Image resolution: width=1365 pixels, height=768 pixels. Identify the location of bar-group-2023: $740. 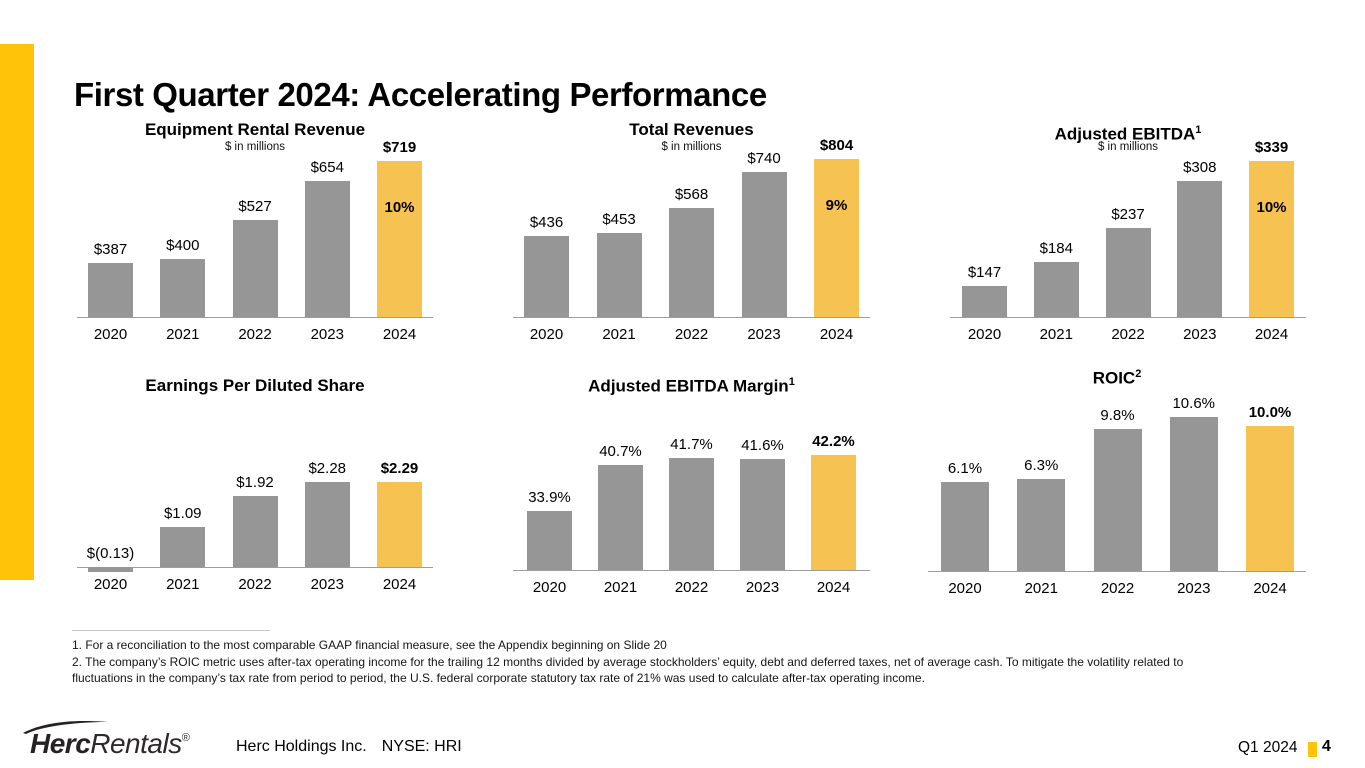
(764, 233).